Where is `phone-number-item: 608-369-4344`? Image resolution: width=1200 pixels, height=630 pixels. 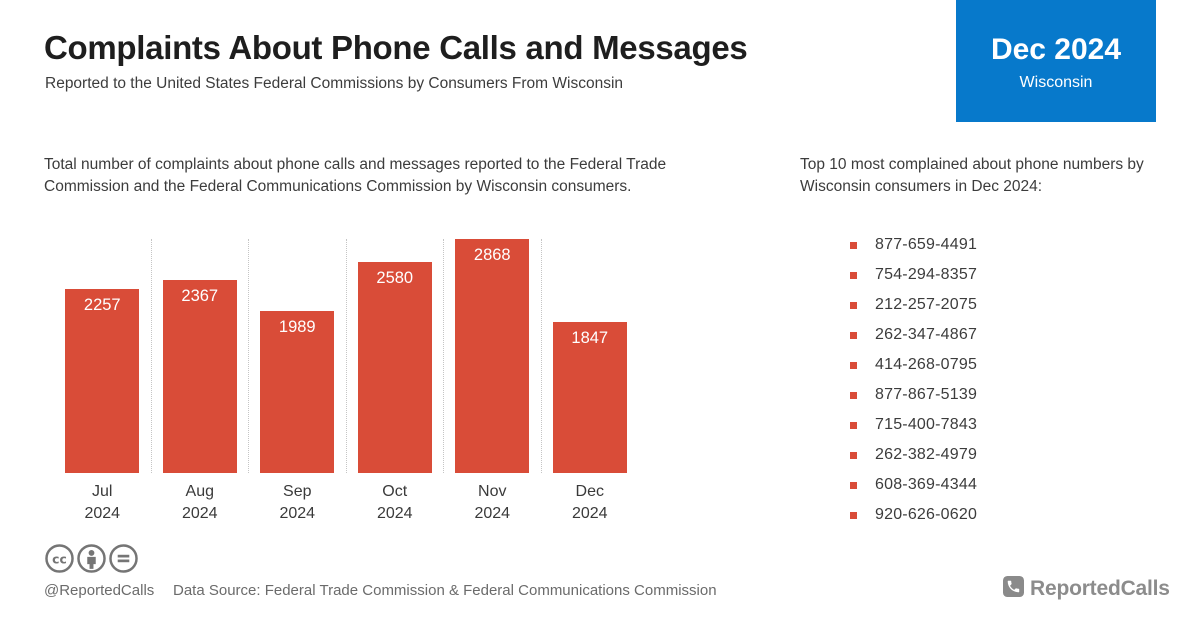
phone-number-item: 608-369-4344 is located at coordinates (913, 485).